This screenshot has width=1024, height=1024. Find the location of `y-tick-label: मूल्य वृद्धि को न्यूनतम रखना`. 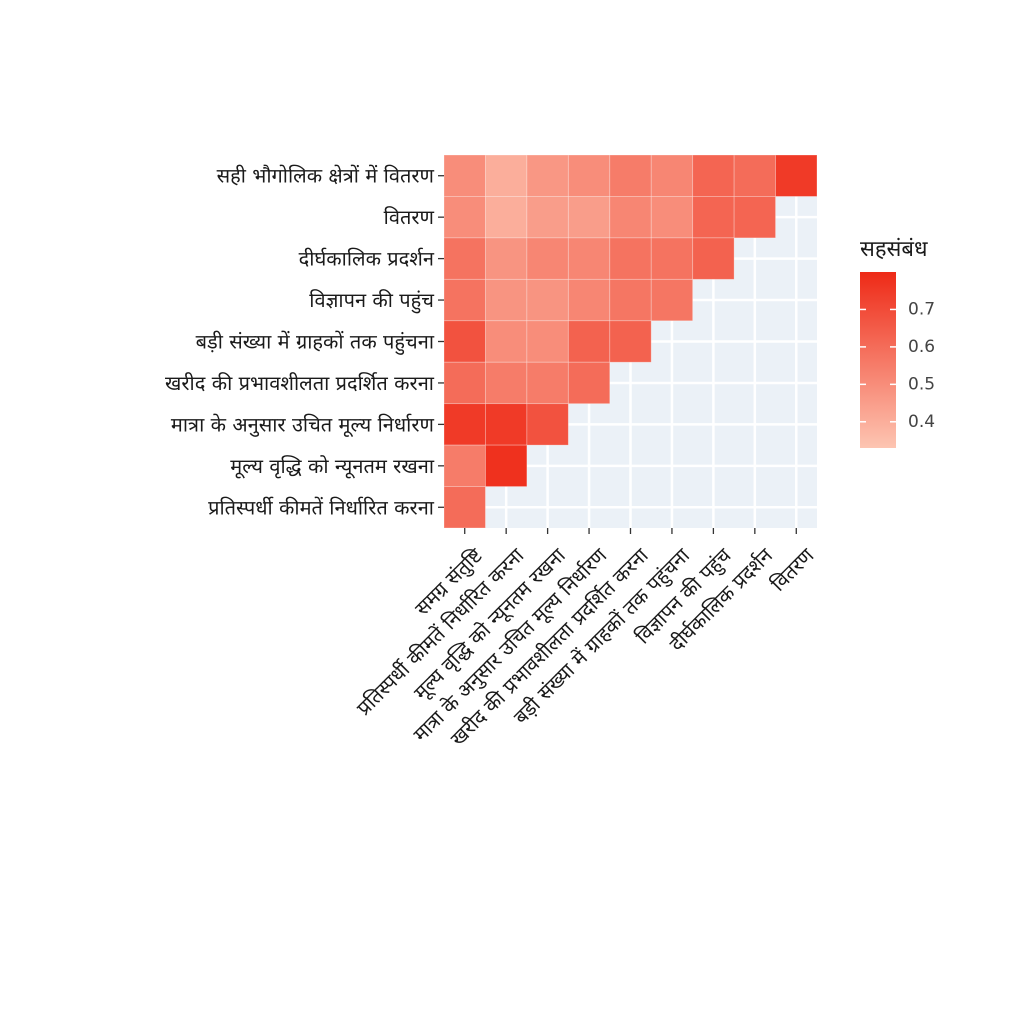

y-tick-label: मूल्य वृद्धि को न्यूनतम रखना is located at coordinates (332, 466).